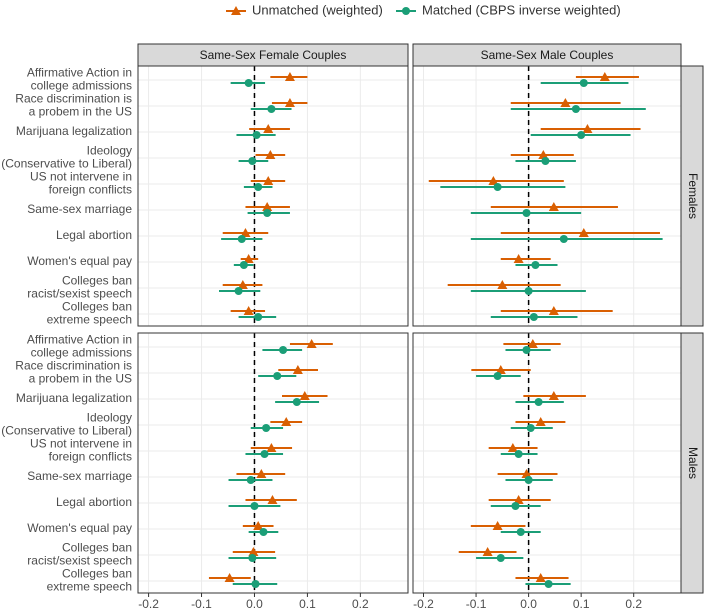  I want to click on y-tick-label: Colleges ban extreme speech, so click(89, 580).